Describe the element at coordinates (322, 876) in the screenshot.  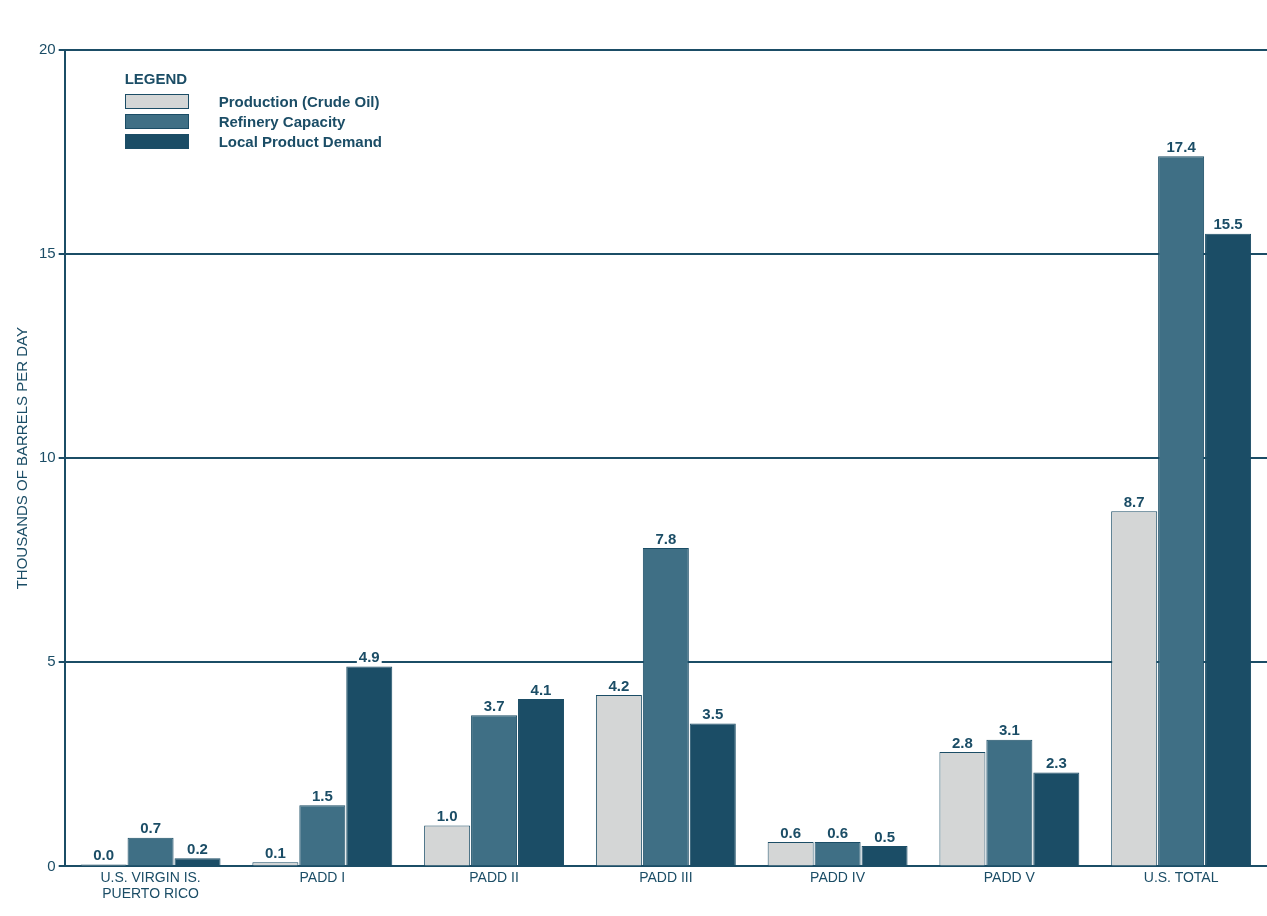
I see `x-tick-label: PADD I` at that location.